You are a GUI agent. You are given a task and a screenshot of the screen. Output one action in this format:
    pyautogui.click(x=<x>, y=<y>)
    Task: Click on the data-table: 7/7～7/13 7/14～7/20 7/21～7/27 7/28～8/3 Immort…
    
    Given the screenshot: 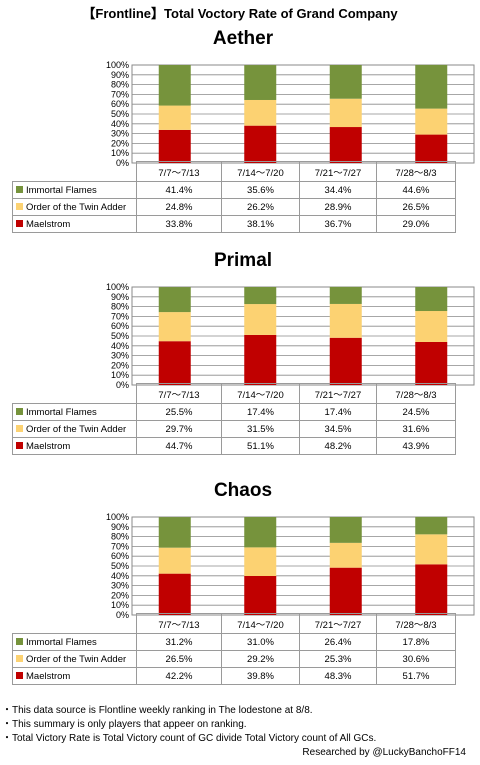 What is the action you would take?
    pyautogui.click(x=234, y=649)
    